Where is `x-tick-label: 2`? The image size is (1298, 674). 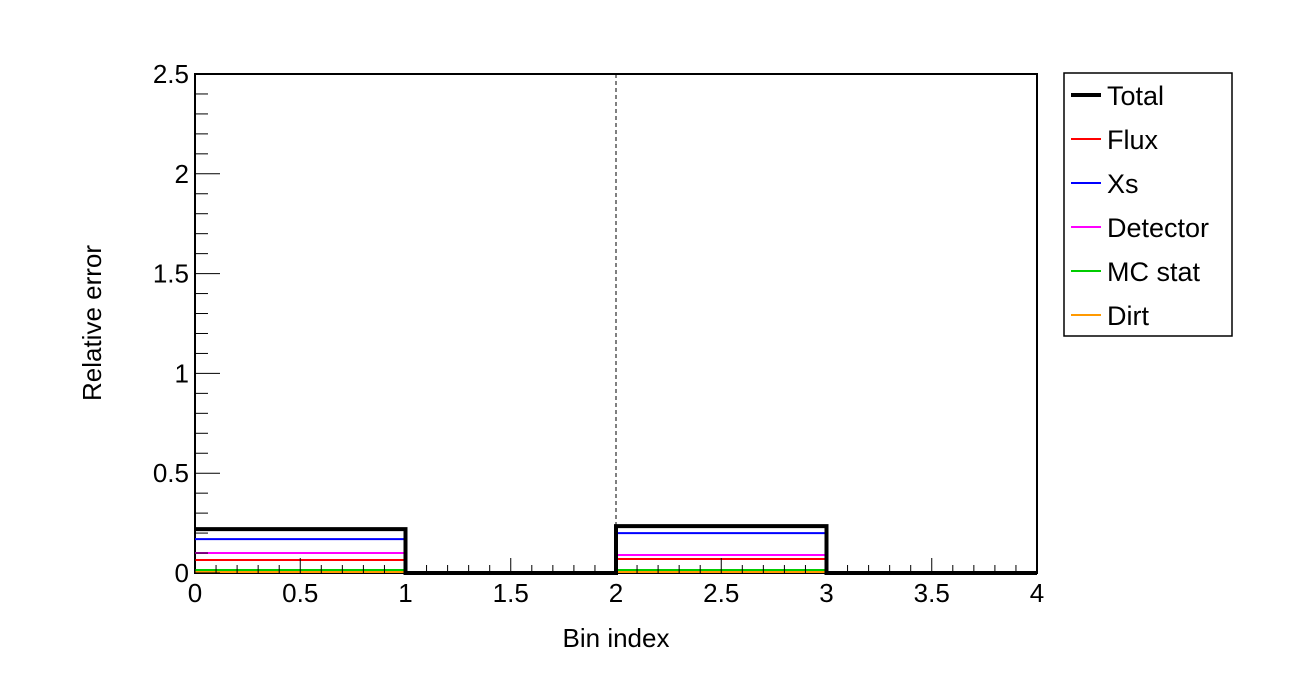
x-tick-label: 2 is located at coordinates (616, 593).